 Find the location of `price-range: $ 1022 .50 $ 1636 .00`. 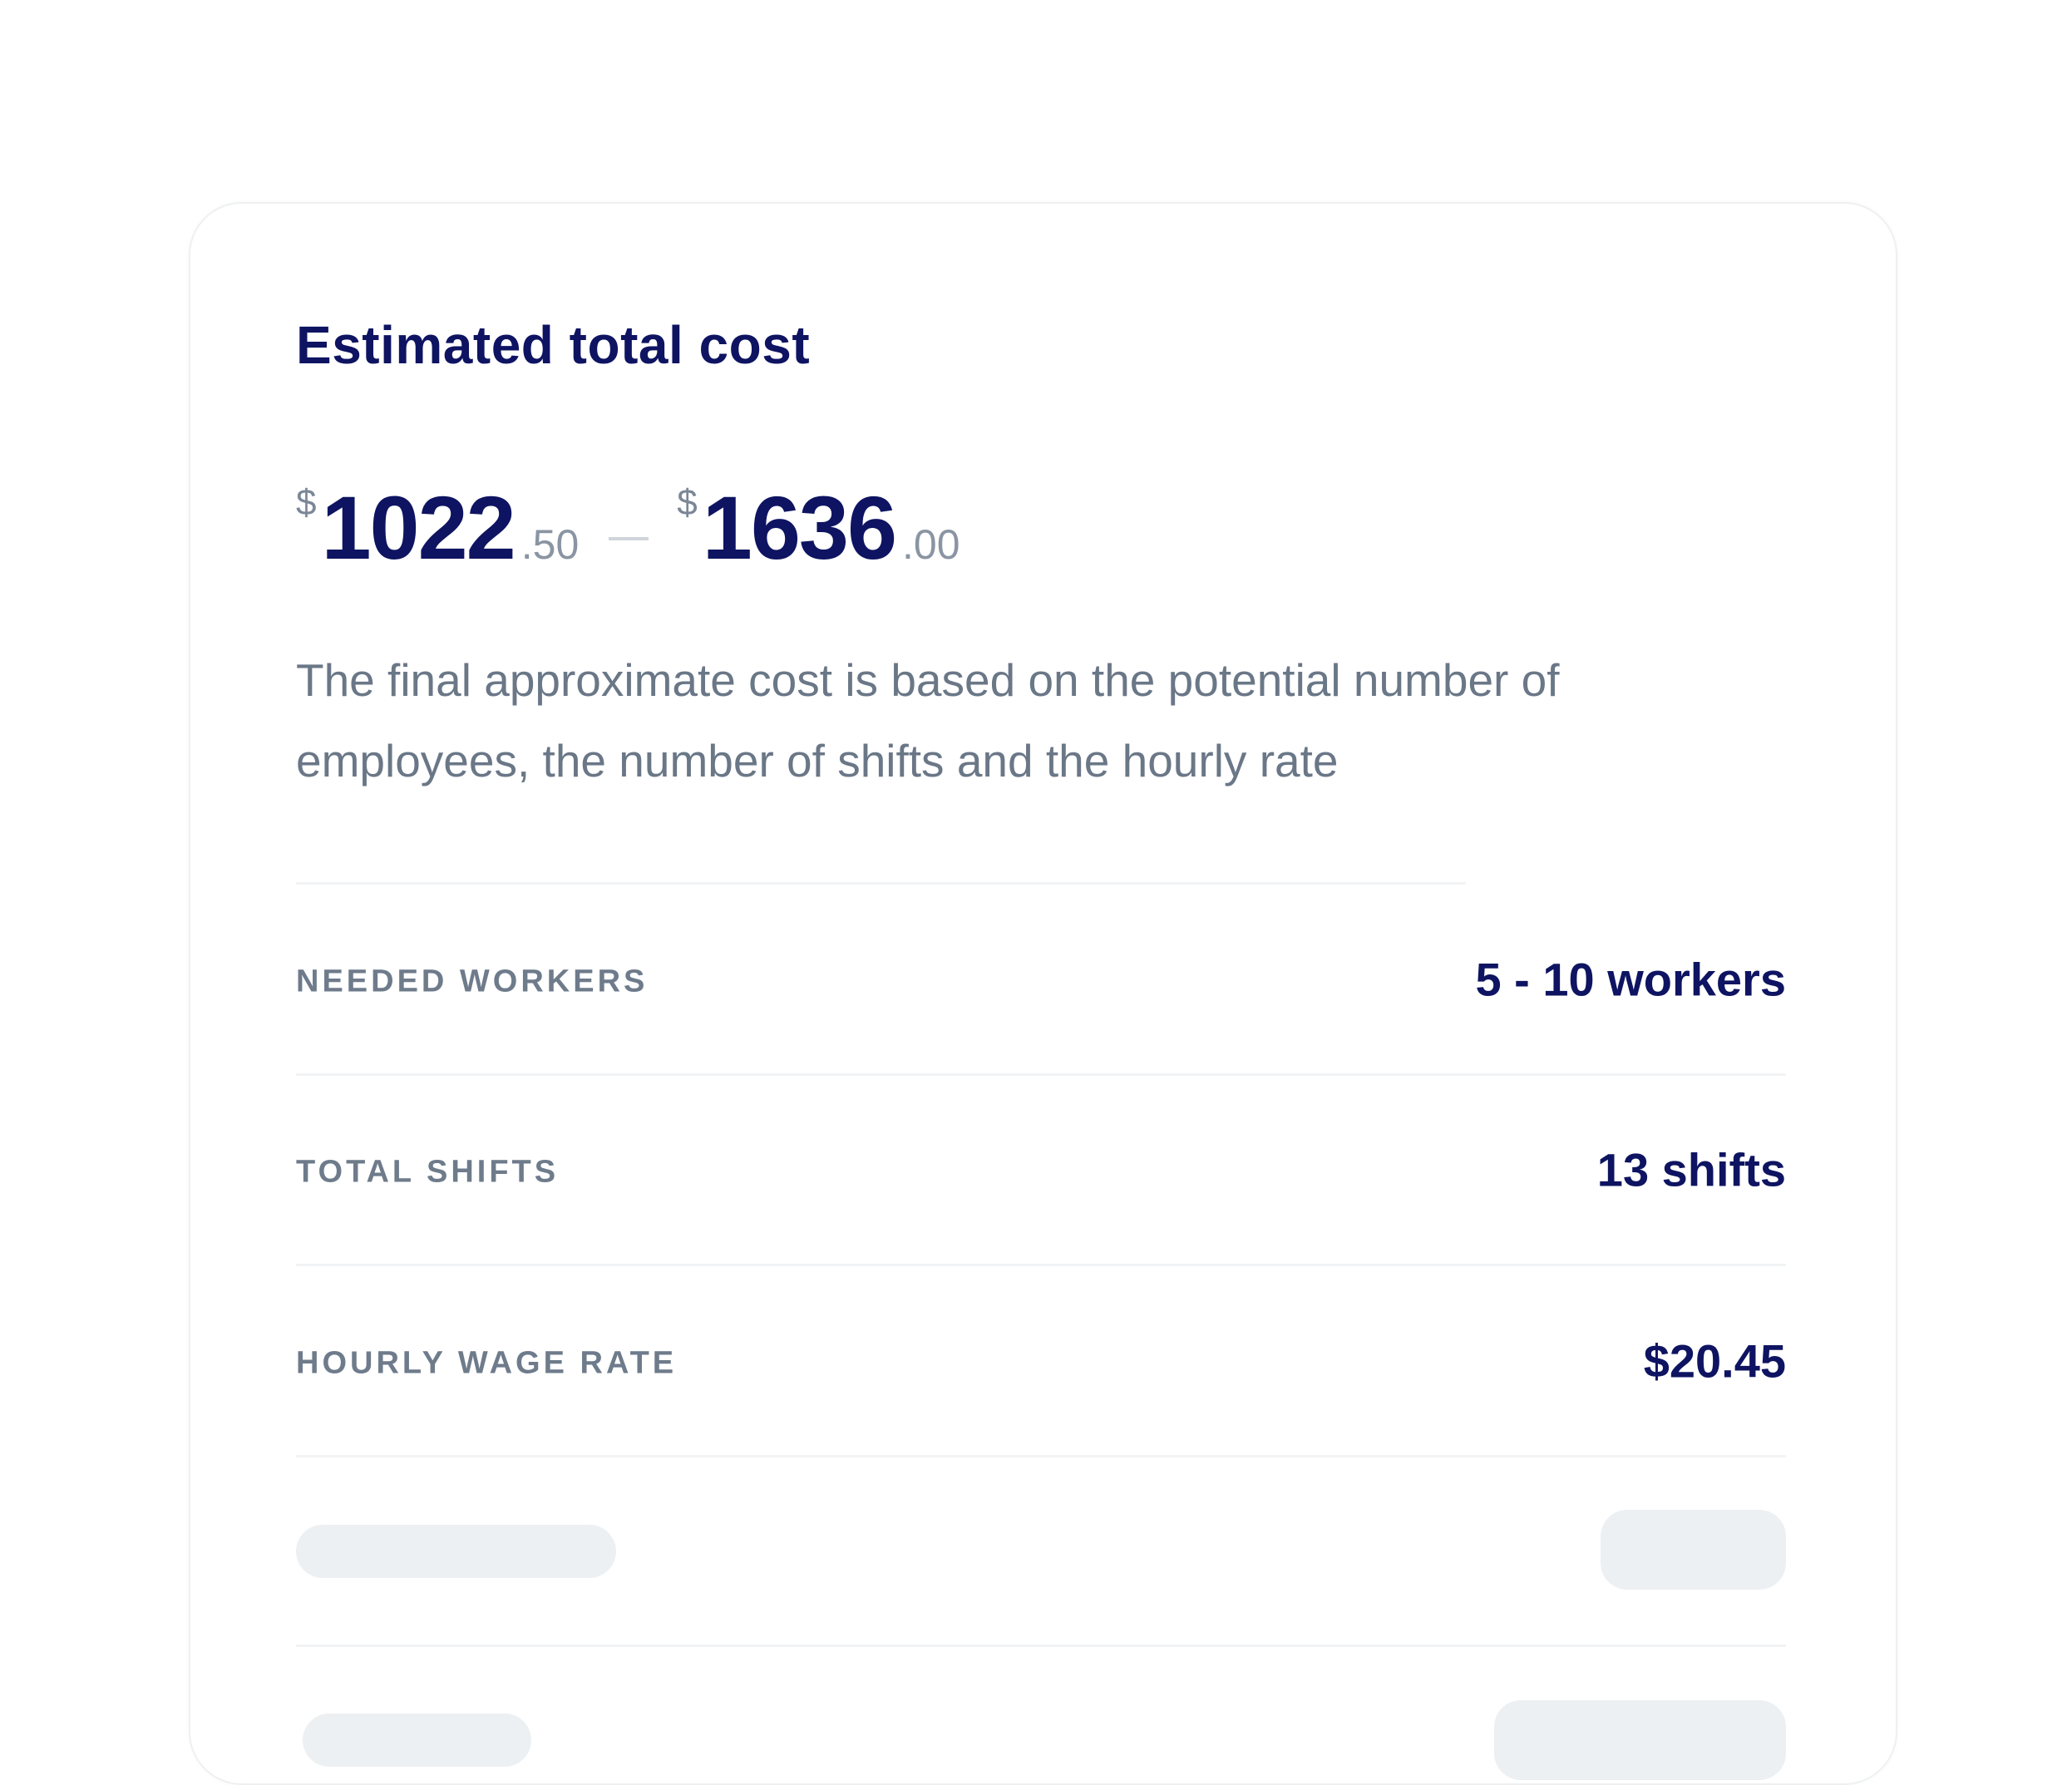

price-range: $ 1022 .50 $ 1636 .00 is located at coordinates (628, 524).